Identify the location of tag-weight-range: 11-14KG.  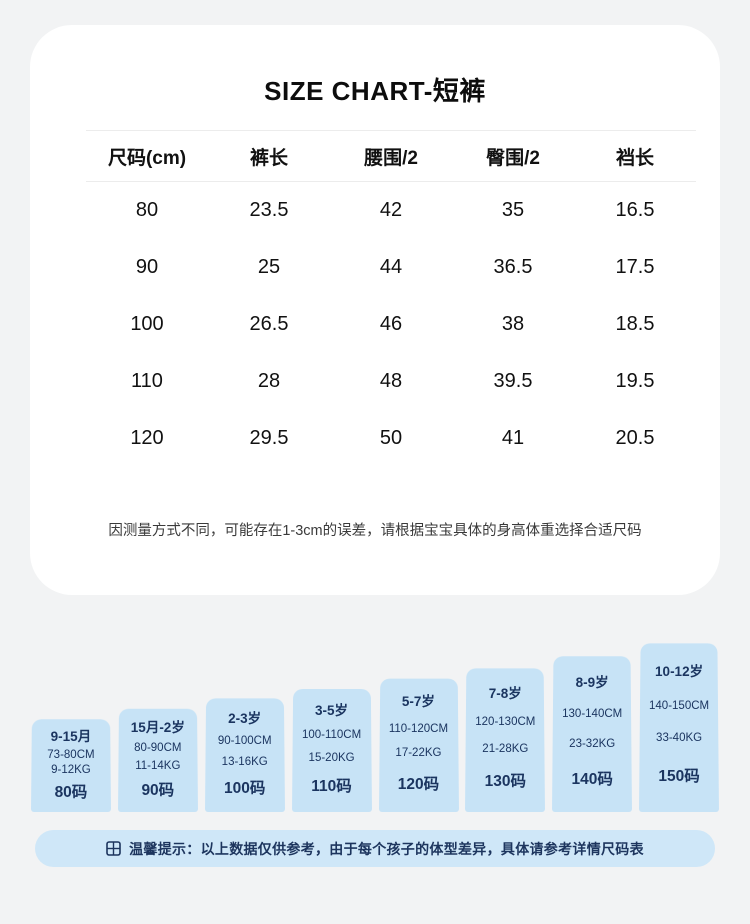
(158, 766).